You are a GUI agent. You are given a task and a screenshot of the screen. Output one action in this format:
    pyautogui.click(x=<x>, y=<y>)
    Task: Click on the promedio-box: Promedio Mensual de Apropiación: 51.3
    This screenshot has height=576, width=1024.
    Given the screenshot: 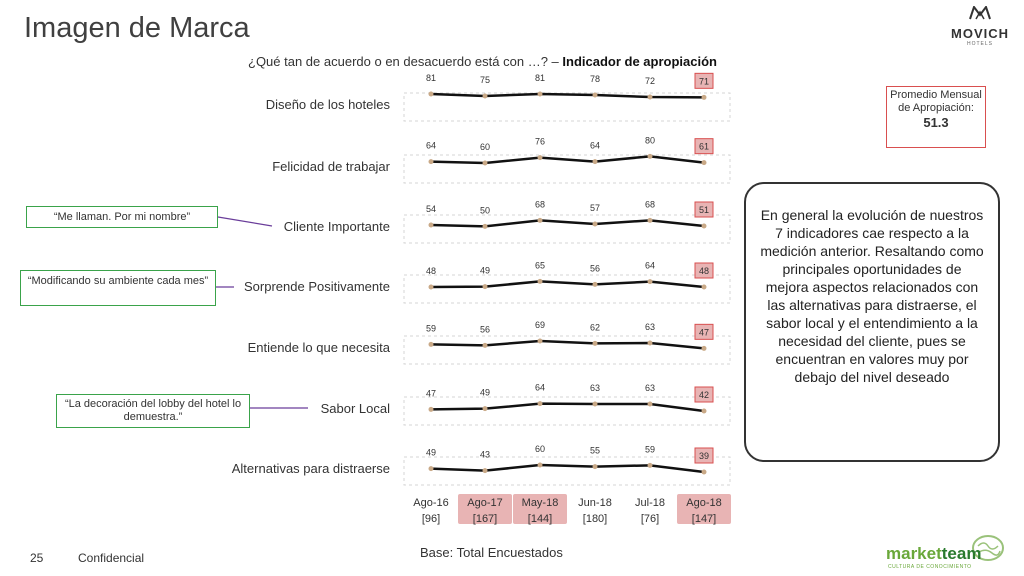 What is the action you would take?
    pyautogui.click(x=936, y=117)
    